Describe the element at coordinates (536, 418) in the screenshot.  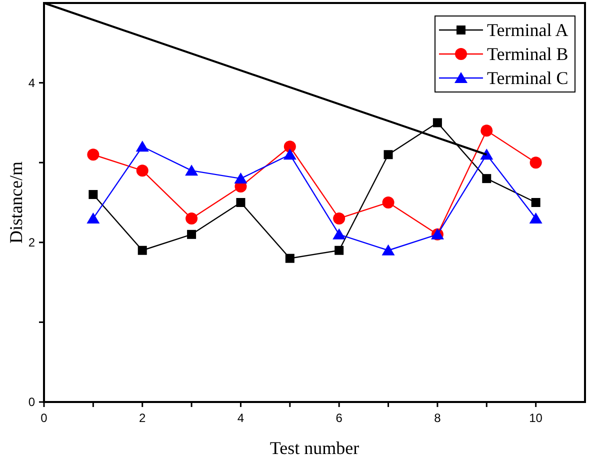
I see `x-tick-label: 10` at that location.